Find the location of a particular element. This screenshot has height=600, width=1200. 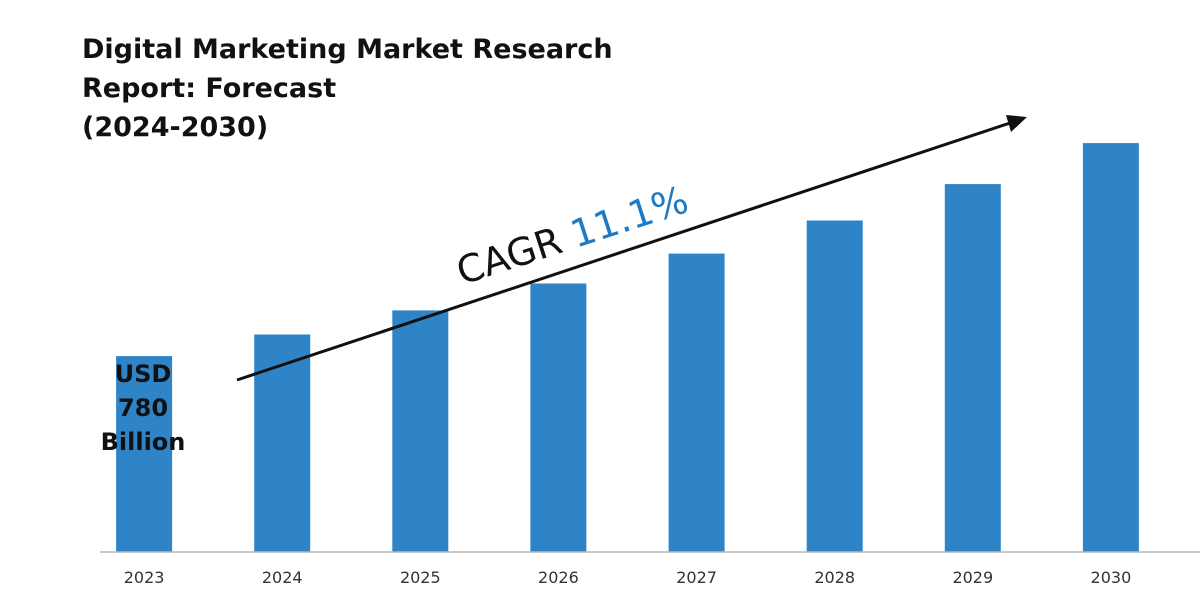

bar-2026 is located at coordinates (558, 417).